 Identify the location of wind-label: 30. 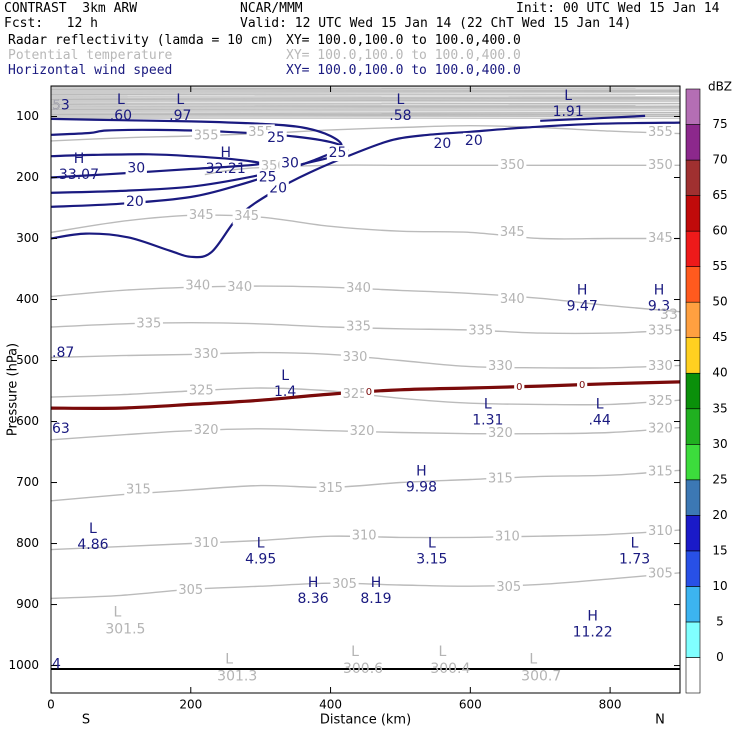
(136, 168).